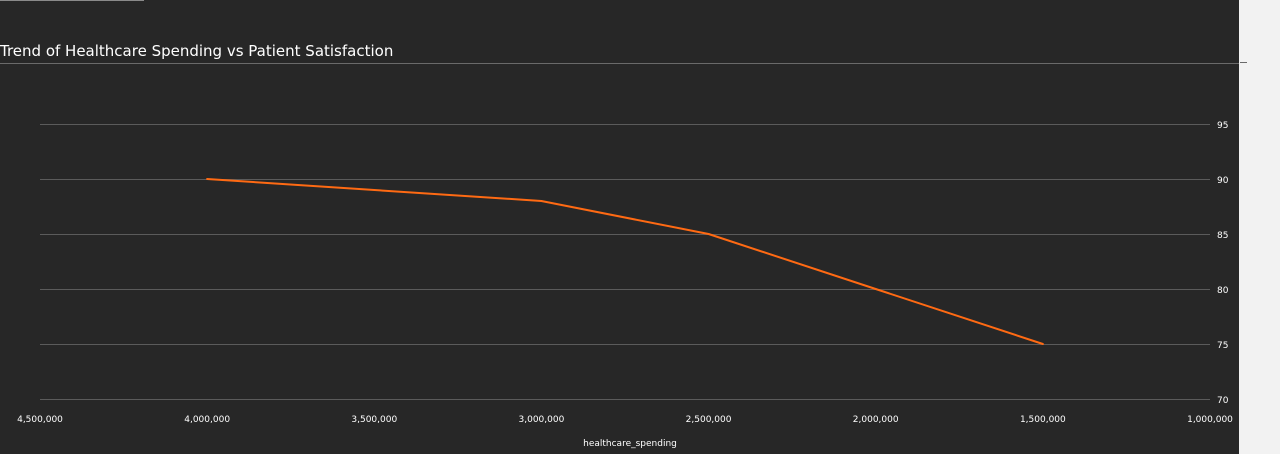 The height and width of the screenshot is (454, 1280). Describe the element at coordinates (1223, 401) in the screenshot. I see `y-tick-label: 70` at that location.